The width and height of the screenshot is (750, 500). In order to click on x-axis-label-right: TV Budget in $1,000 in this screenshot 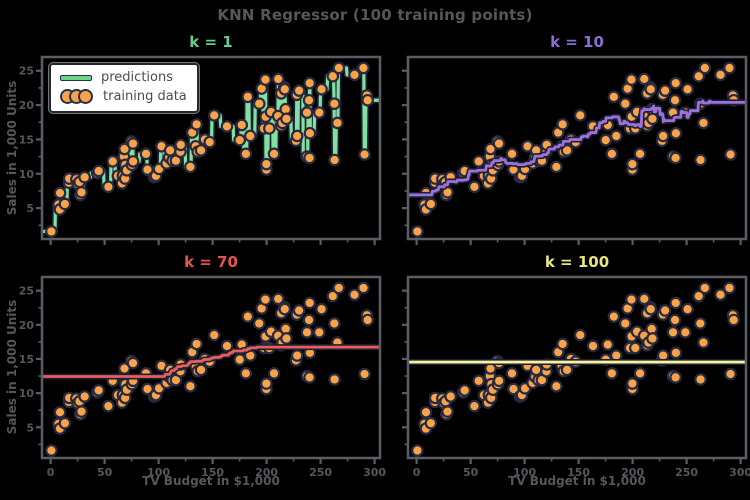, I will do `click(577, 481)`.